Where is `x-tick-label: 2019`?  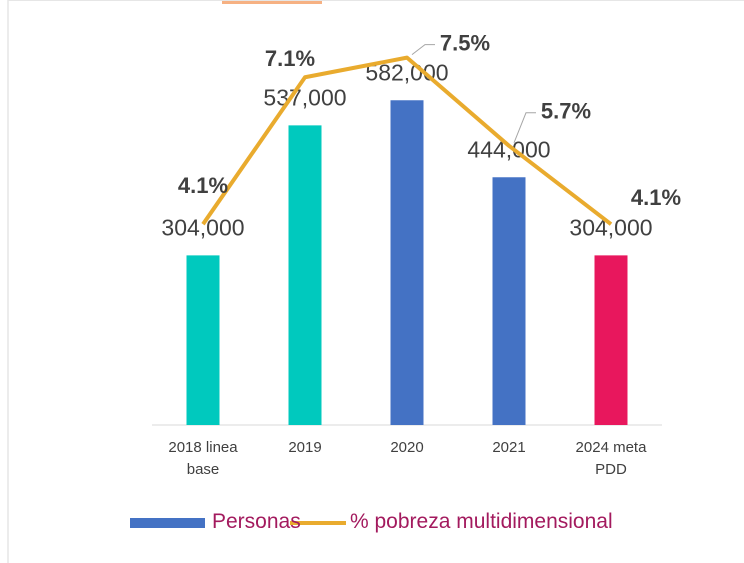 x-tick-label: 2019 is located at coordinates (305, 447).